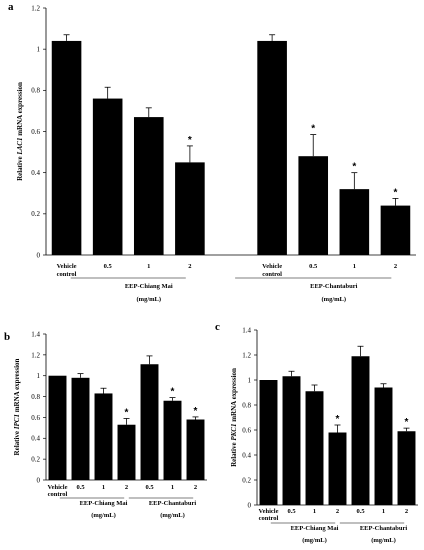 Image resolution: width=424 pixels, height=550 pixels. Describe the element at coordinates (217, 327) in the screenshot. I see `panel-letter: c` at that location.